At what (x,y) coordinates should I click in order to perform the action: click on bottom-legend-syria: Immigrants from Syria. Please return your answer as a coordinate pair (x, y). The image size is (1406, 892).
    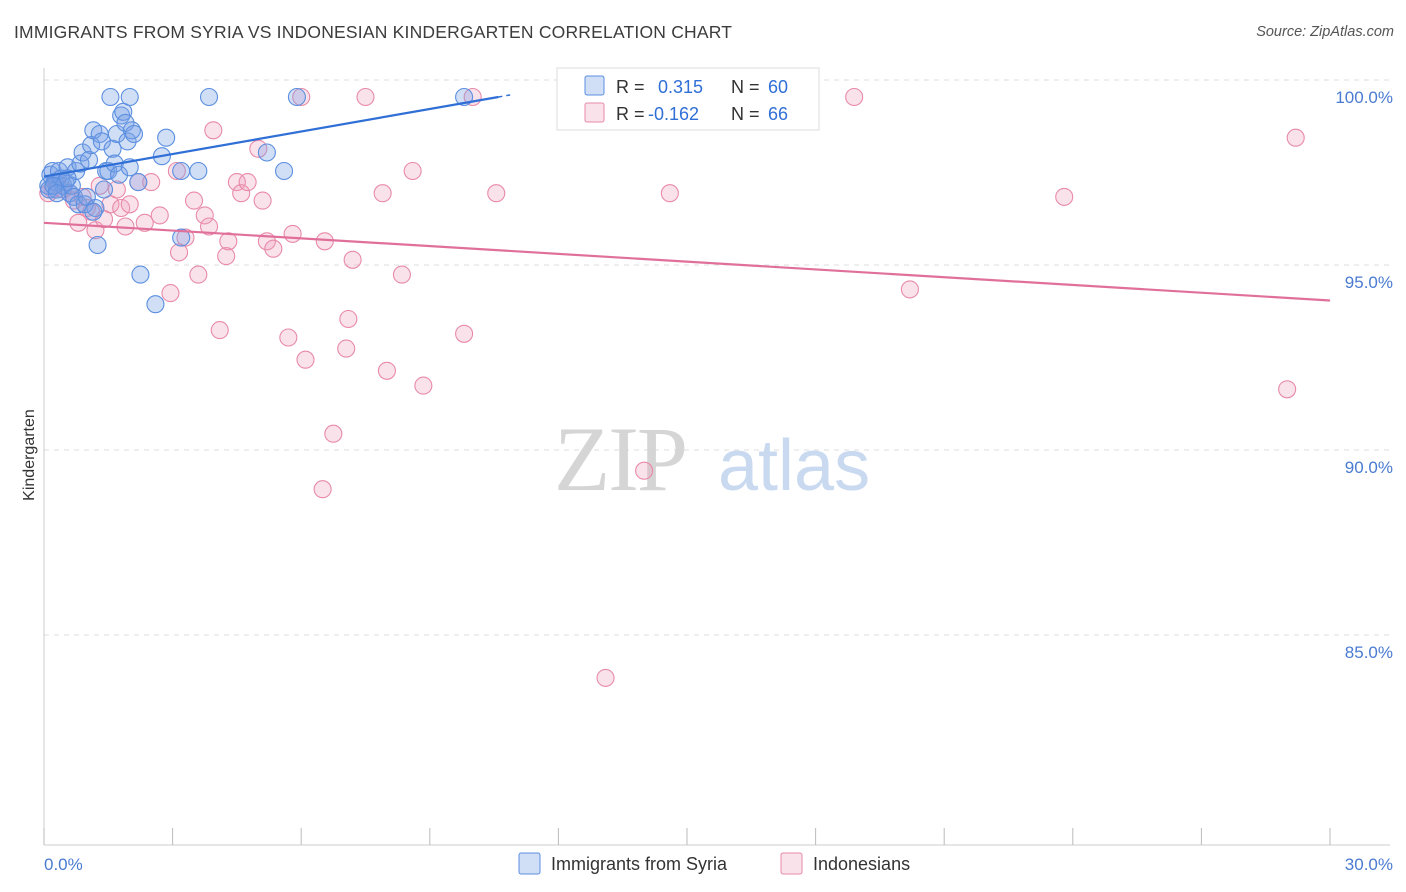
    Looking at the image, I should click on (639, 864).